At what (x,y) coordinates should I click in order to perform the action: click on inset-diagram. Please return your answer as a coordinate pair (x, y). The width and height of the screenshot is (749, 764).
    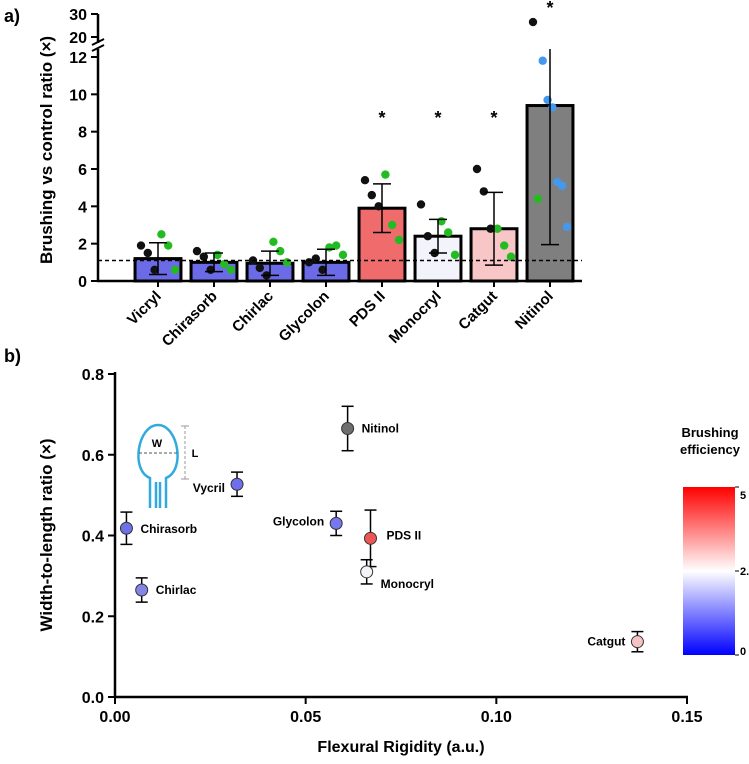
    Looking at the image, I should click on (163, 465).